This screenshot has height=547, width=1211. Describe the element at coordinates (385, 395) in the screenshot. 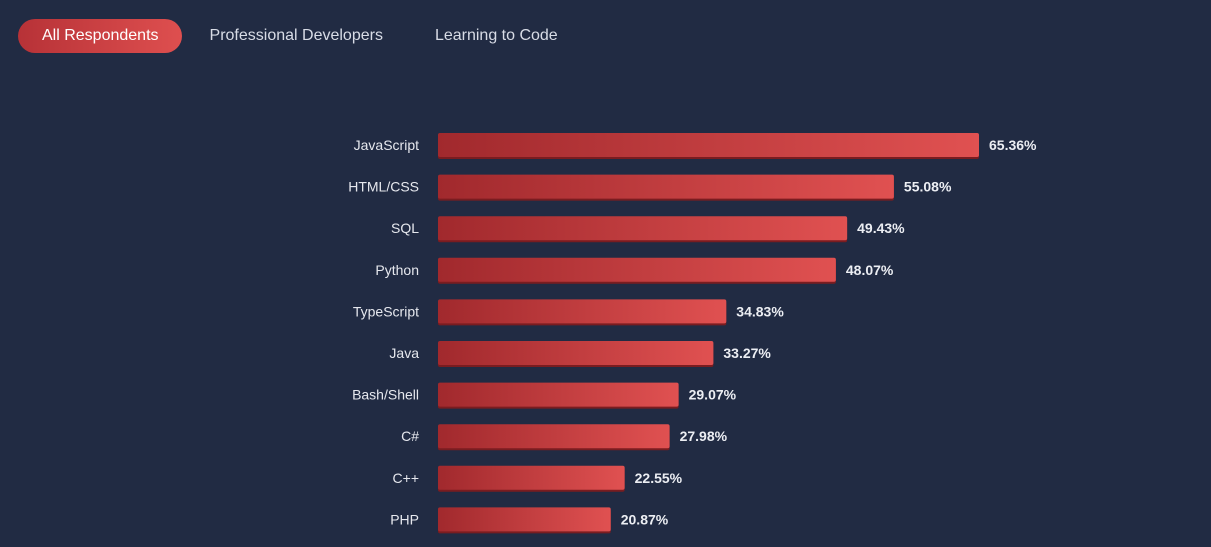

I see `category-label: Bash/Shell` at that location.